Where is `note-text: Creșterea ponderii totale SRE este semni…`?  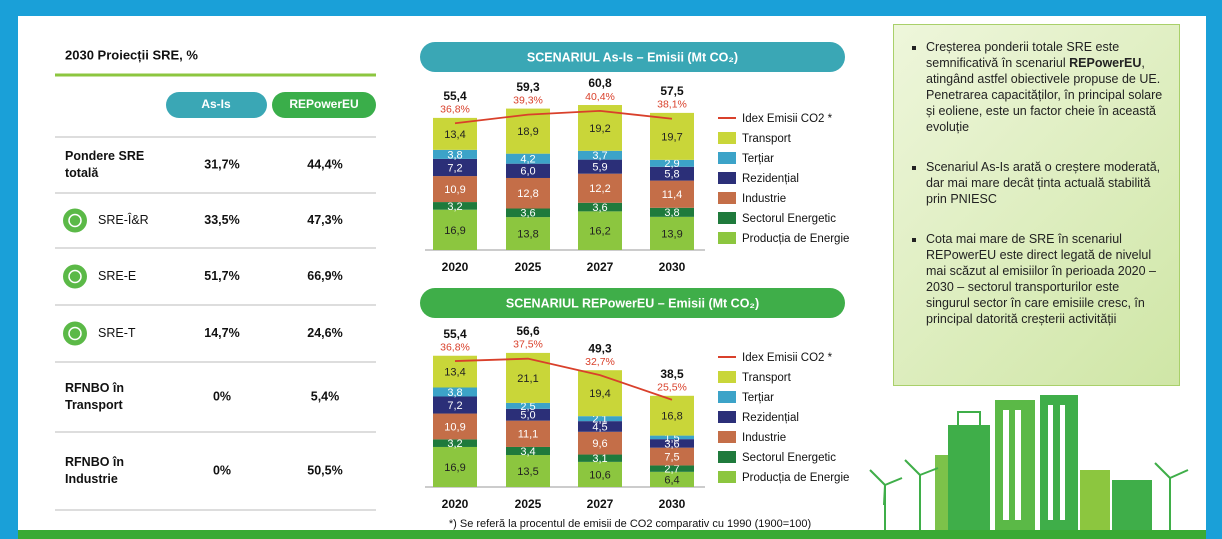
note-text: Creșterea ponderii totale SRE este semni… is located at coordinates (1023, 55).